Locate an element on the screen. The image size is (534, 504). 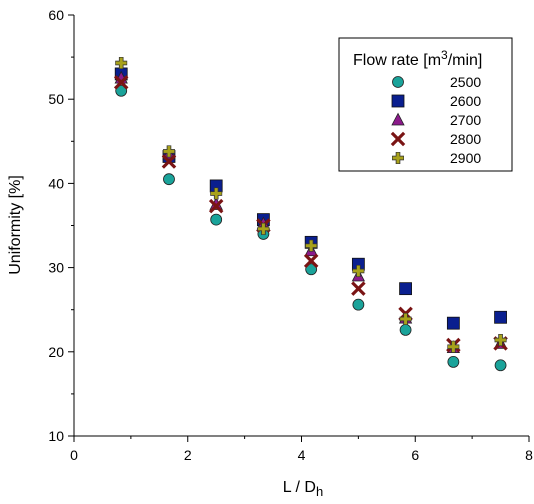
x-tick-label: 0 is located at coordinates (74, 455).